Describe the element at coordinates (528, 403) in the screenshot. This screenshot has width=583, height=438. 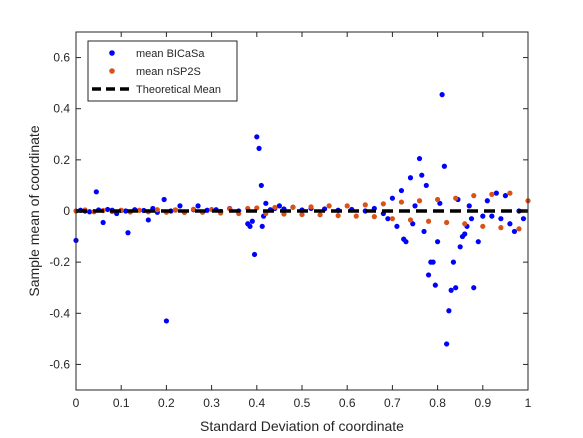
I see `x-tick-label: 1` at that location.